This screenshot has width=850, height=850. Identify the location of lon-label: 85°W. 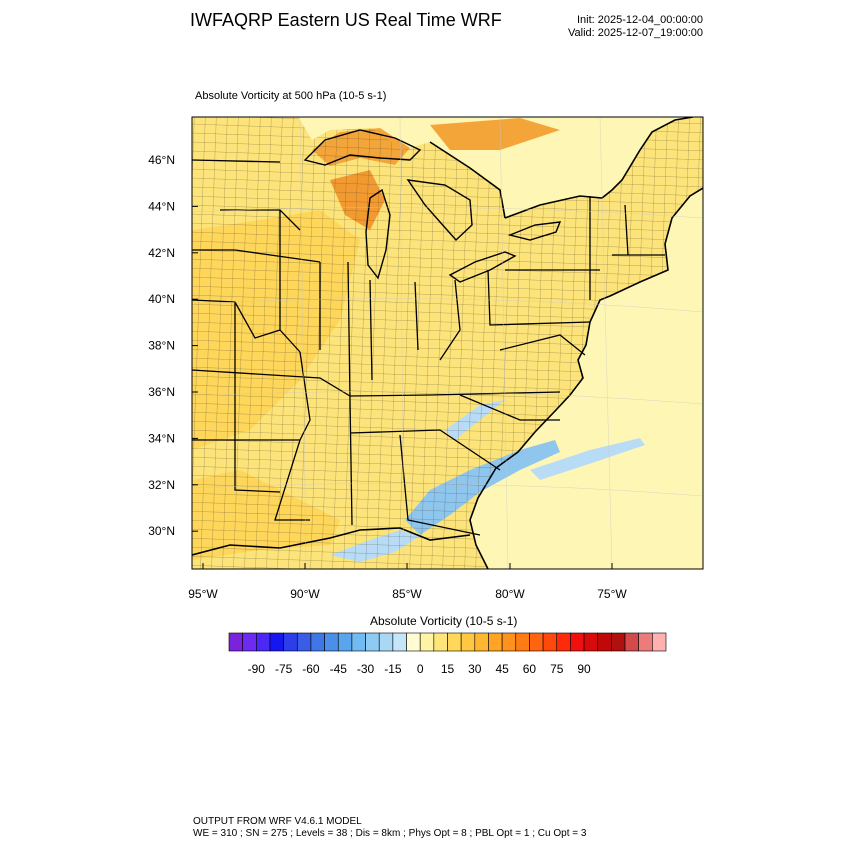
(407, 594).